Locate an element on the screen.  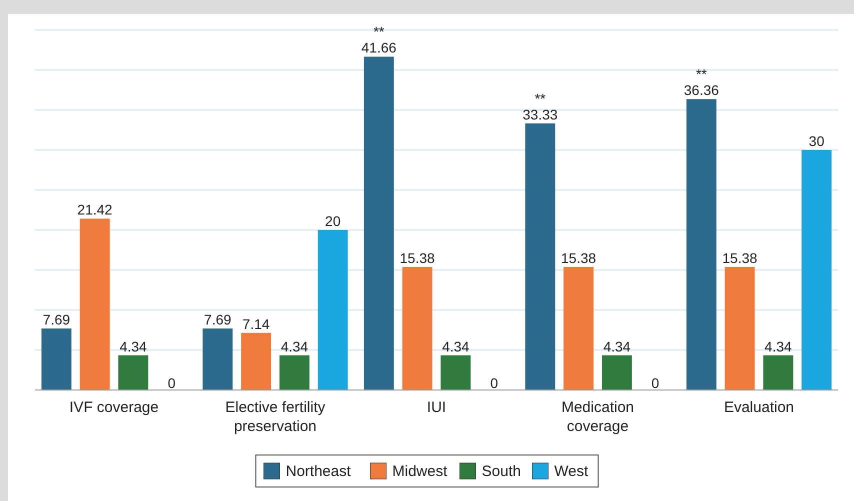
legend-label: Northeast is located at coordinates (319, 471).